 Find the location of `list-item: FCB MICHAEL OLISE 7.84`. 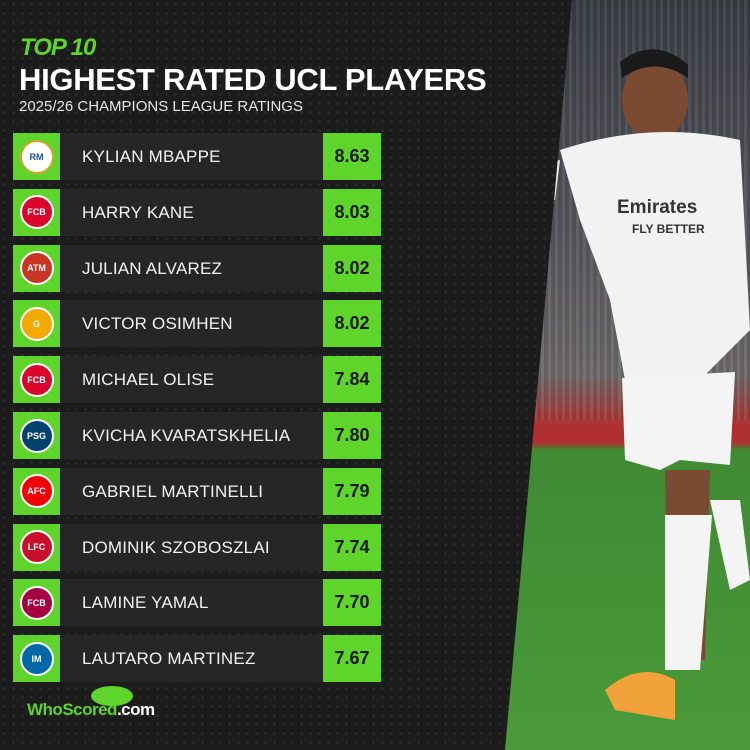

list-item: FCB MICHAEL OLISE 7.84 is located at coordinates (197, 380).